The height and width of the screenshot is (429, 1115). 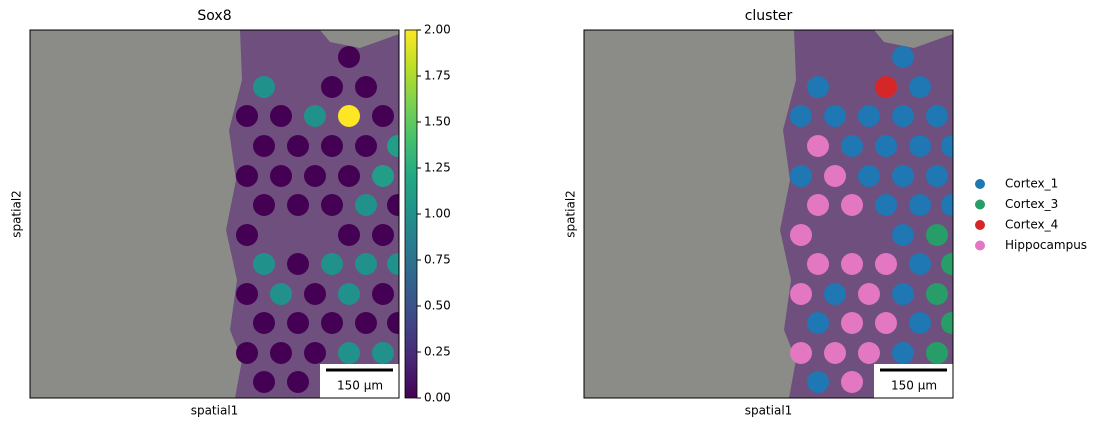 I want to click on colorbar-tick-label: 0.25, so click(x=437, y=352).